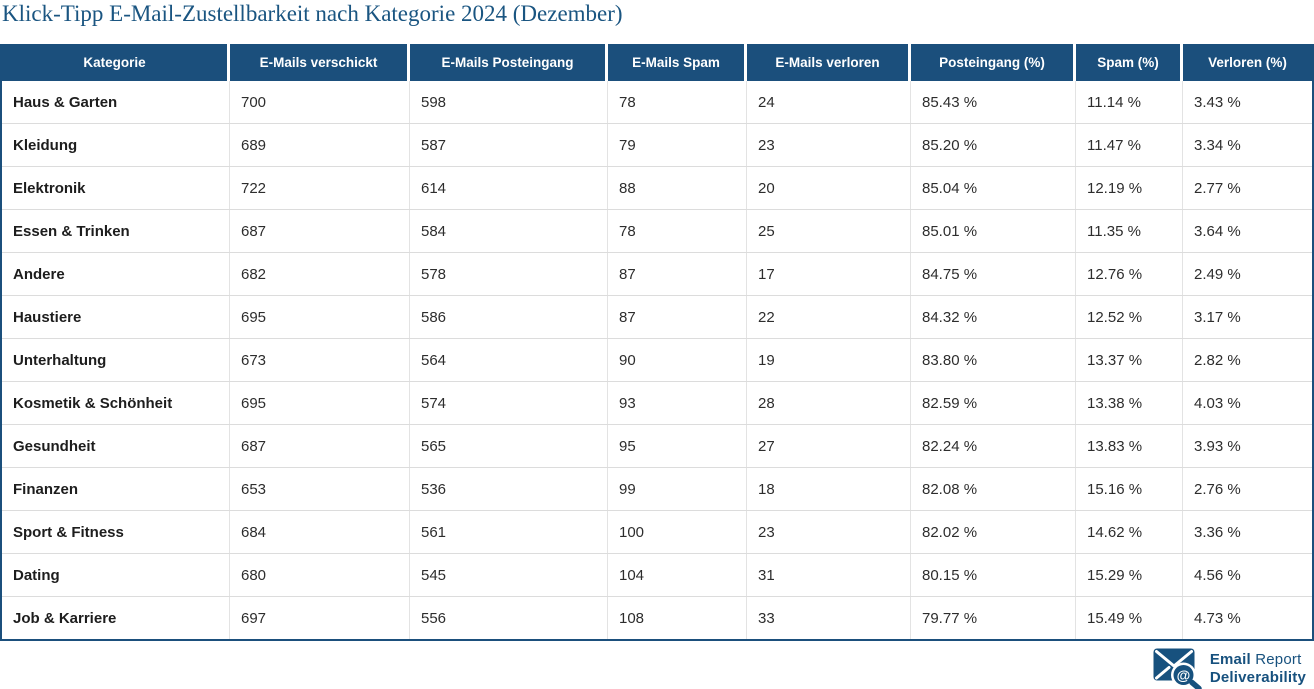  I want to click on value-cell: 4.73 %, so click(1217, 618).